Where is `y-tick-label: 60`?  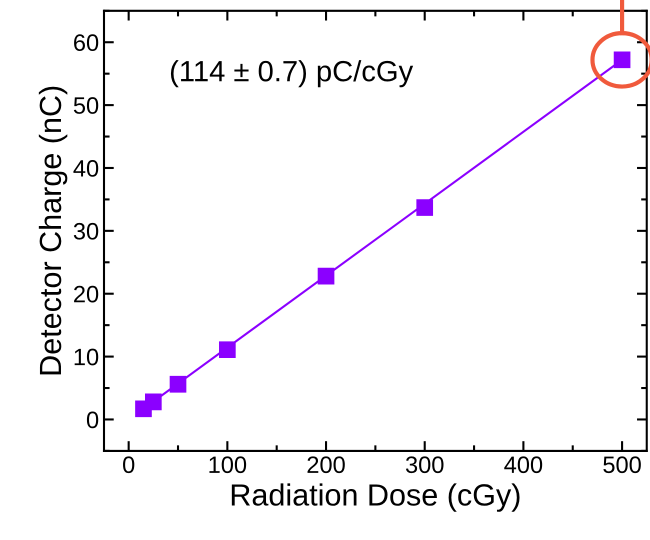
y-tick-label: 60 is located at coordinates (86, 43).